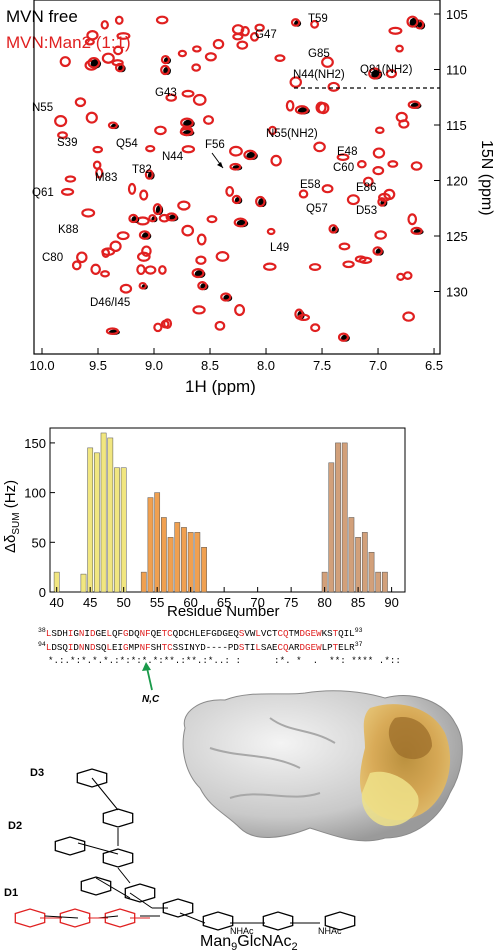 The height and width of the screenshot is (950, 500). I want to click on hsqc-xtick-label: 7.0, so click(378, 365).